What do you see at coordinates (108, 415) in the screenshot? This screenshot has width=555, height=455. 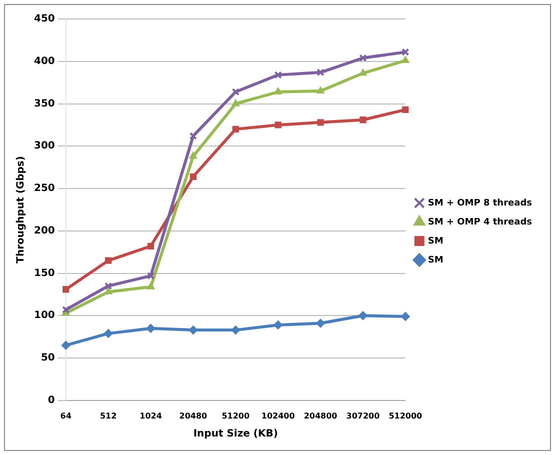 I see `x-tick-label: 512` at bounding box center [108, 415].